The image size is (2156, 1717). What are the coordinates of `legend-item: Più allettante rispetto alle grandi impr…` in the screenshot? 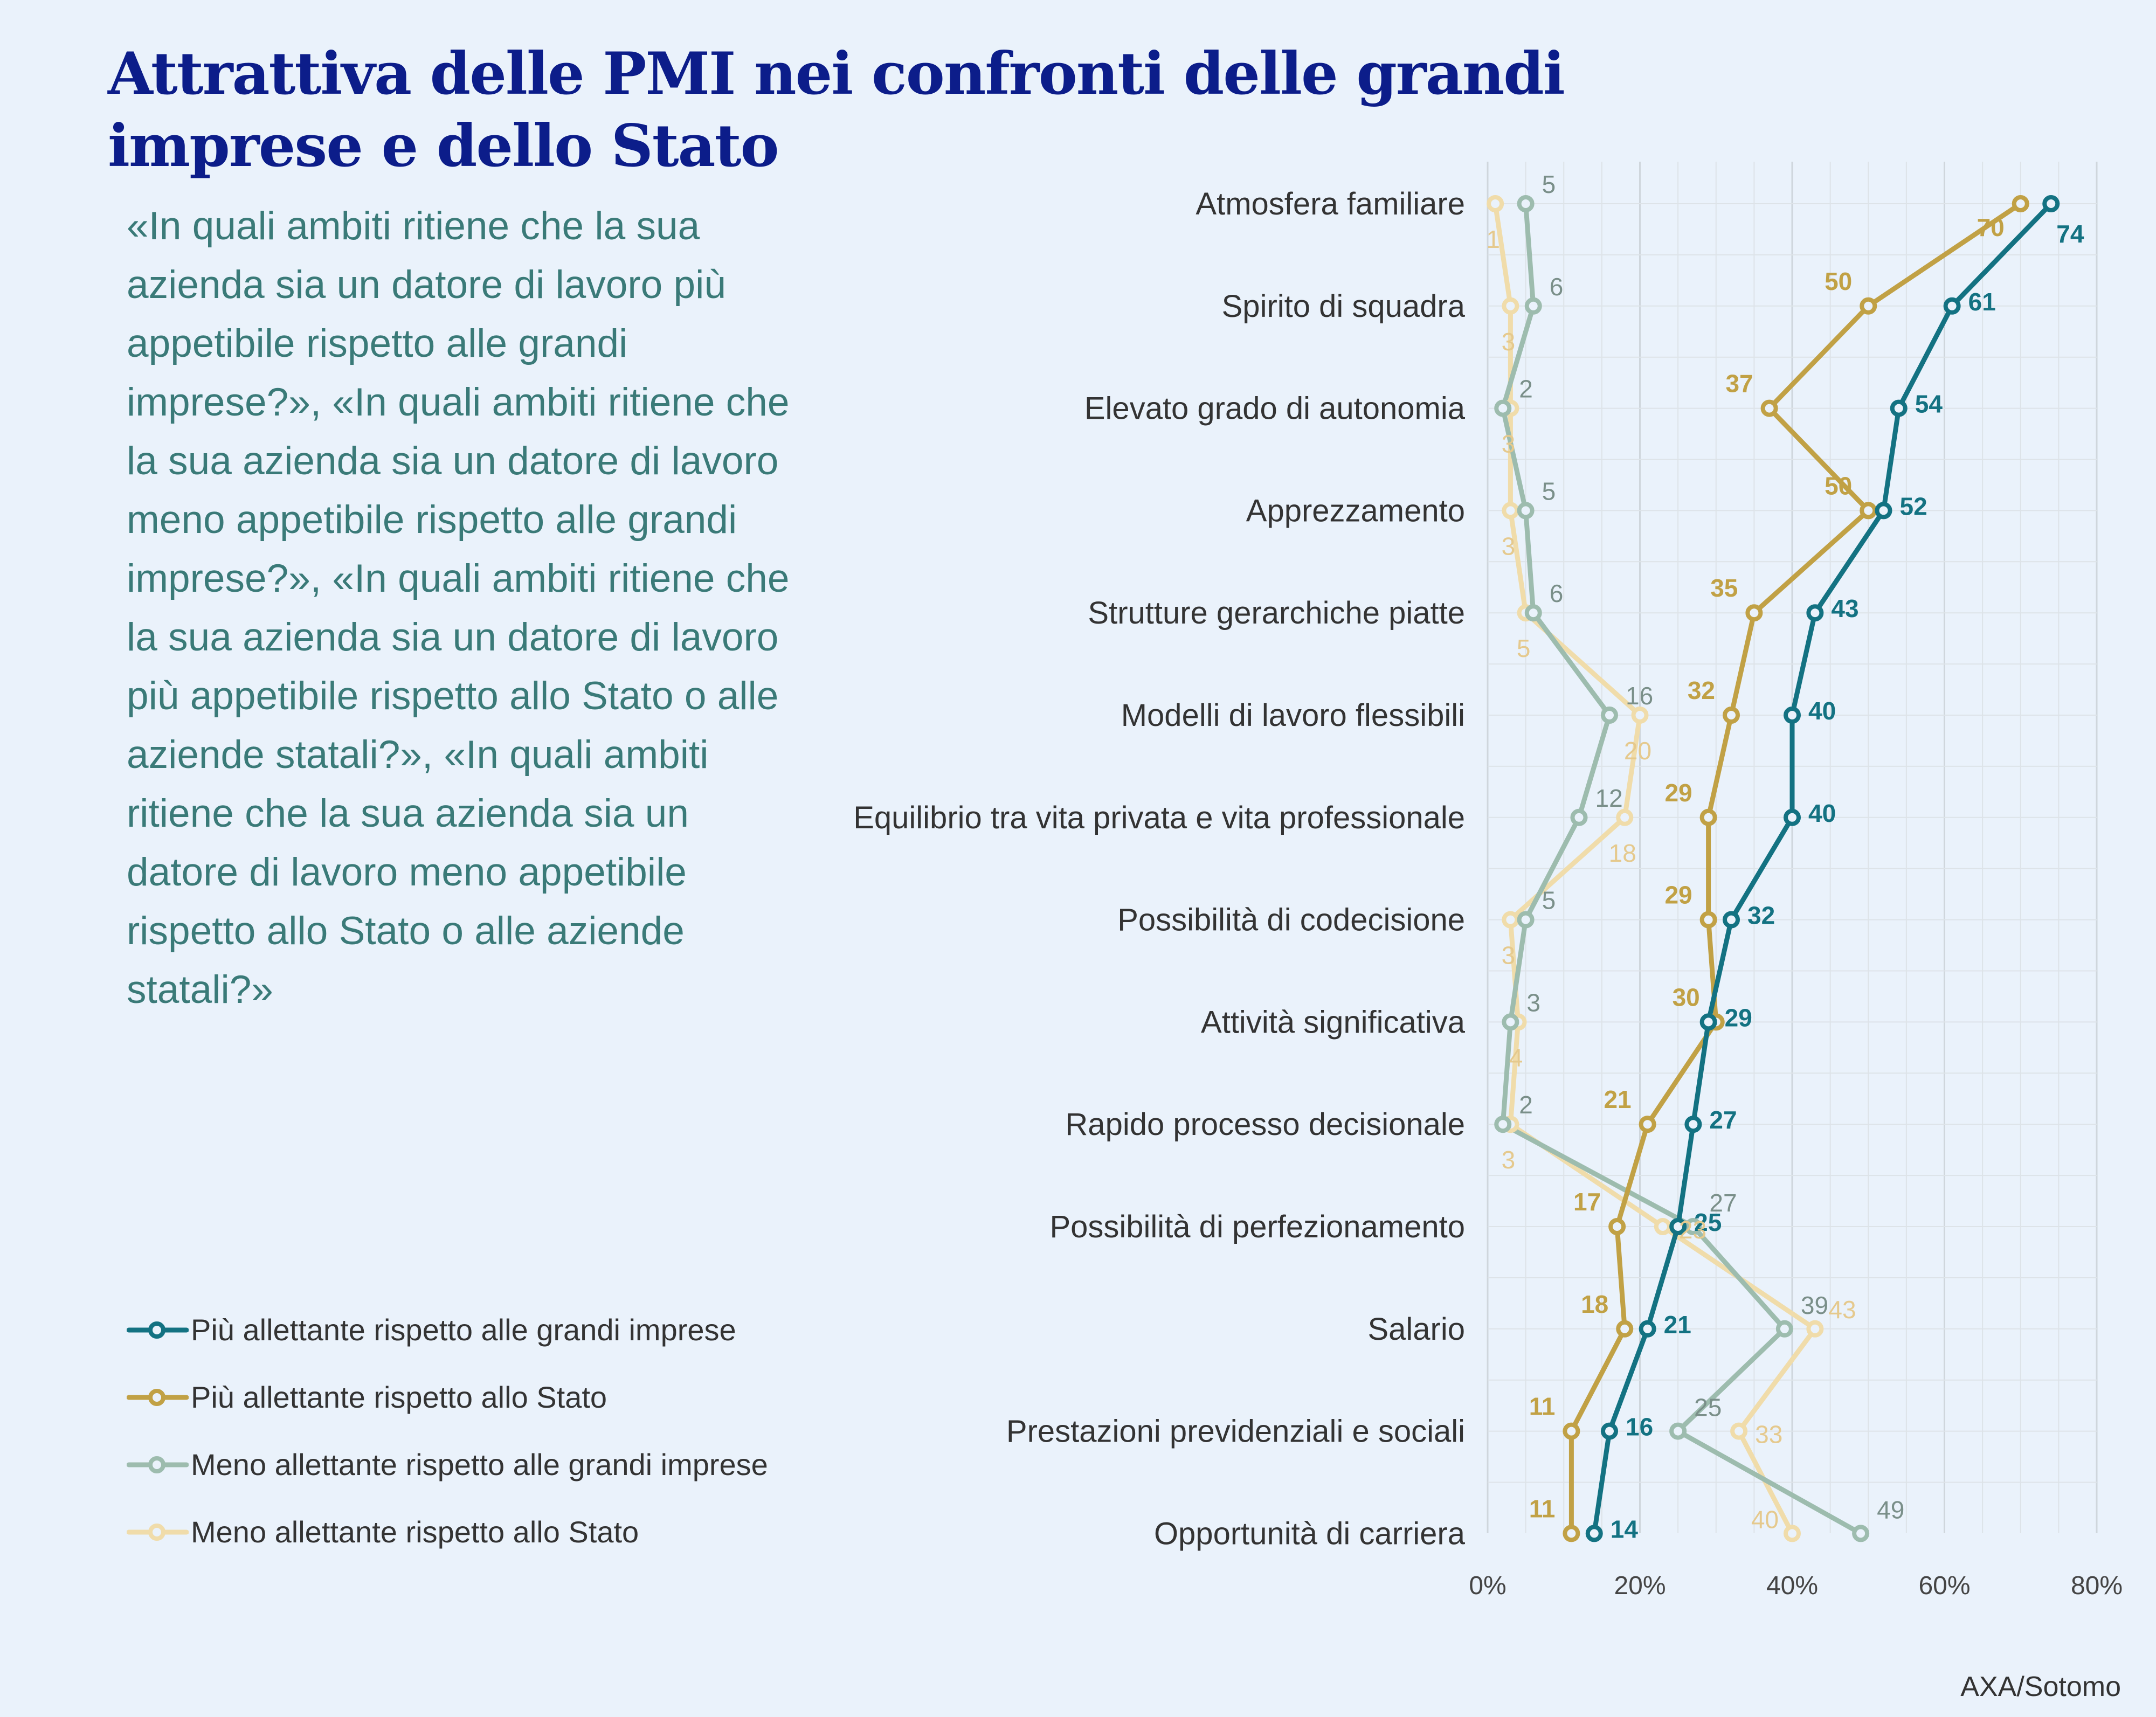 It's located at (477, 1329).